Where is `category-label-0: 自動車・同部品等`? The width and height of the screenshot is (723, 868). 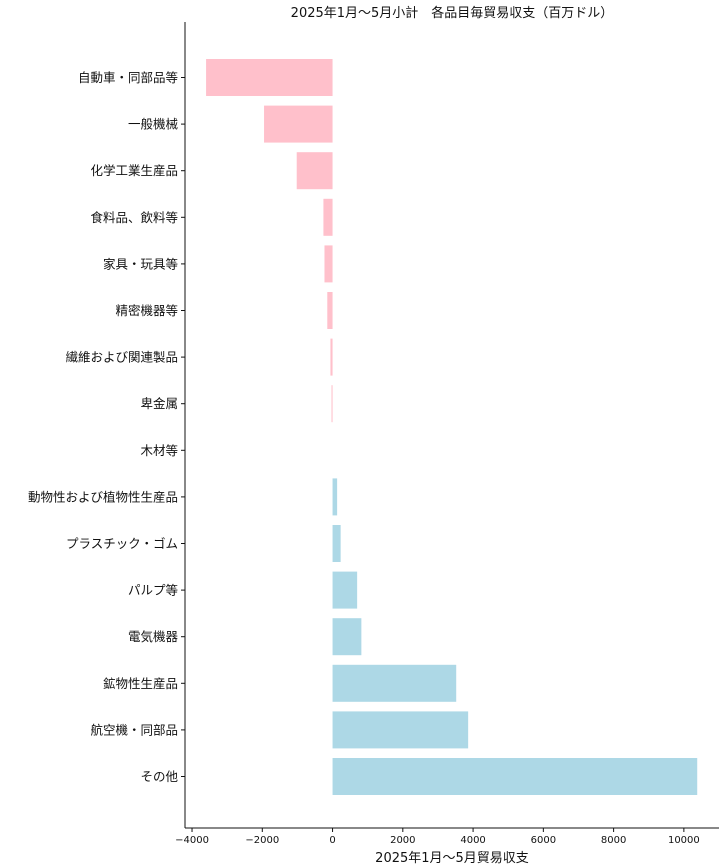 category-label-0: 自動車・同部品等 is located at coordinates (128, 77).